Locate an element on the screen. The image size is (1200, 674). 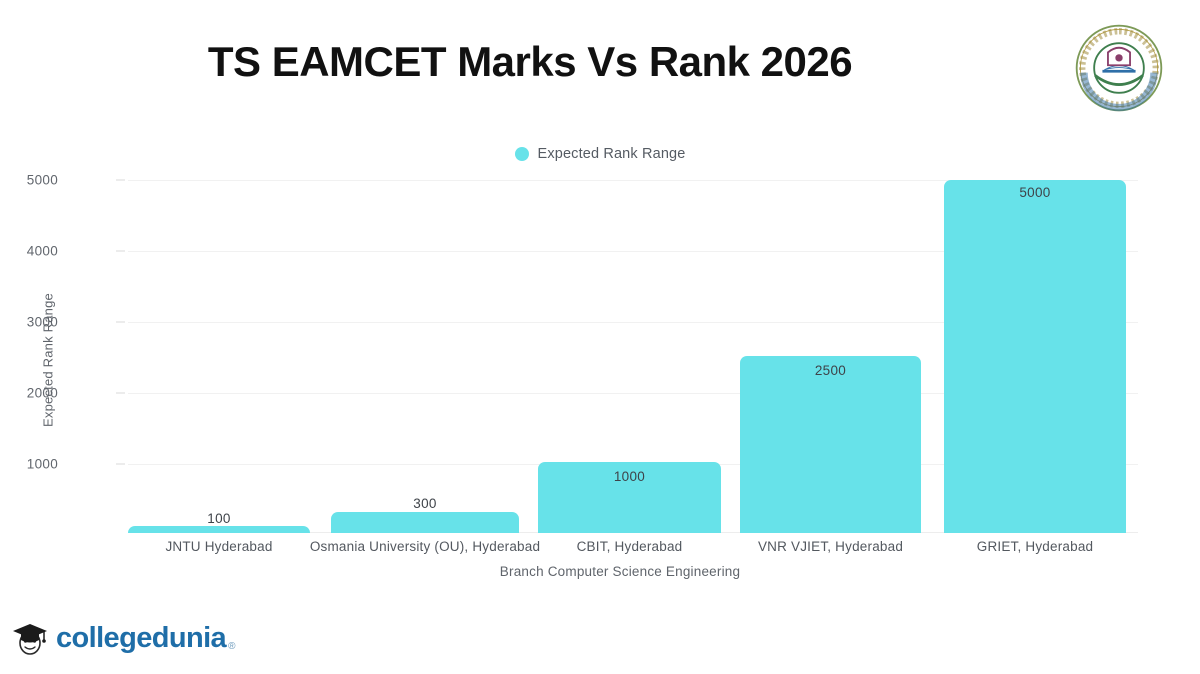
collegedunia-brand: collegedunia ® is located at coordinates (122, 638).